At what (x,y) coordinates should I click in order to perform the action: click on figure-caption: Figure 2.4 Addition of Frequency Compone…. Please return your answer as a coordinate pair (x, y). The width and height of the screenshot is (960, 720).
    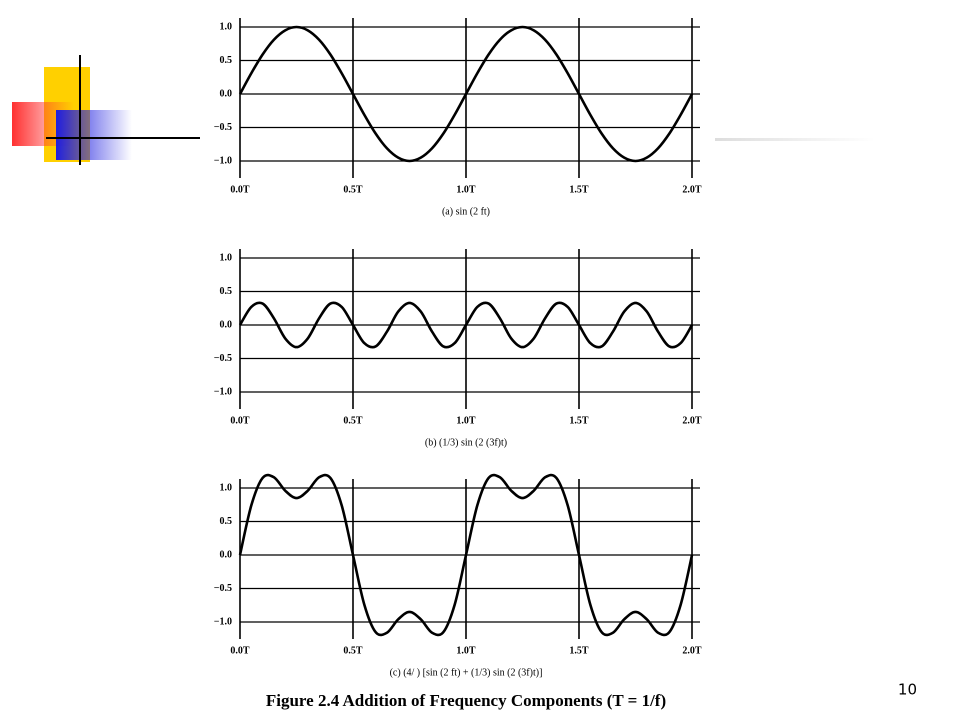
    Looking at the image, I should click on (466, 700).